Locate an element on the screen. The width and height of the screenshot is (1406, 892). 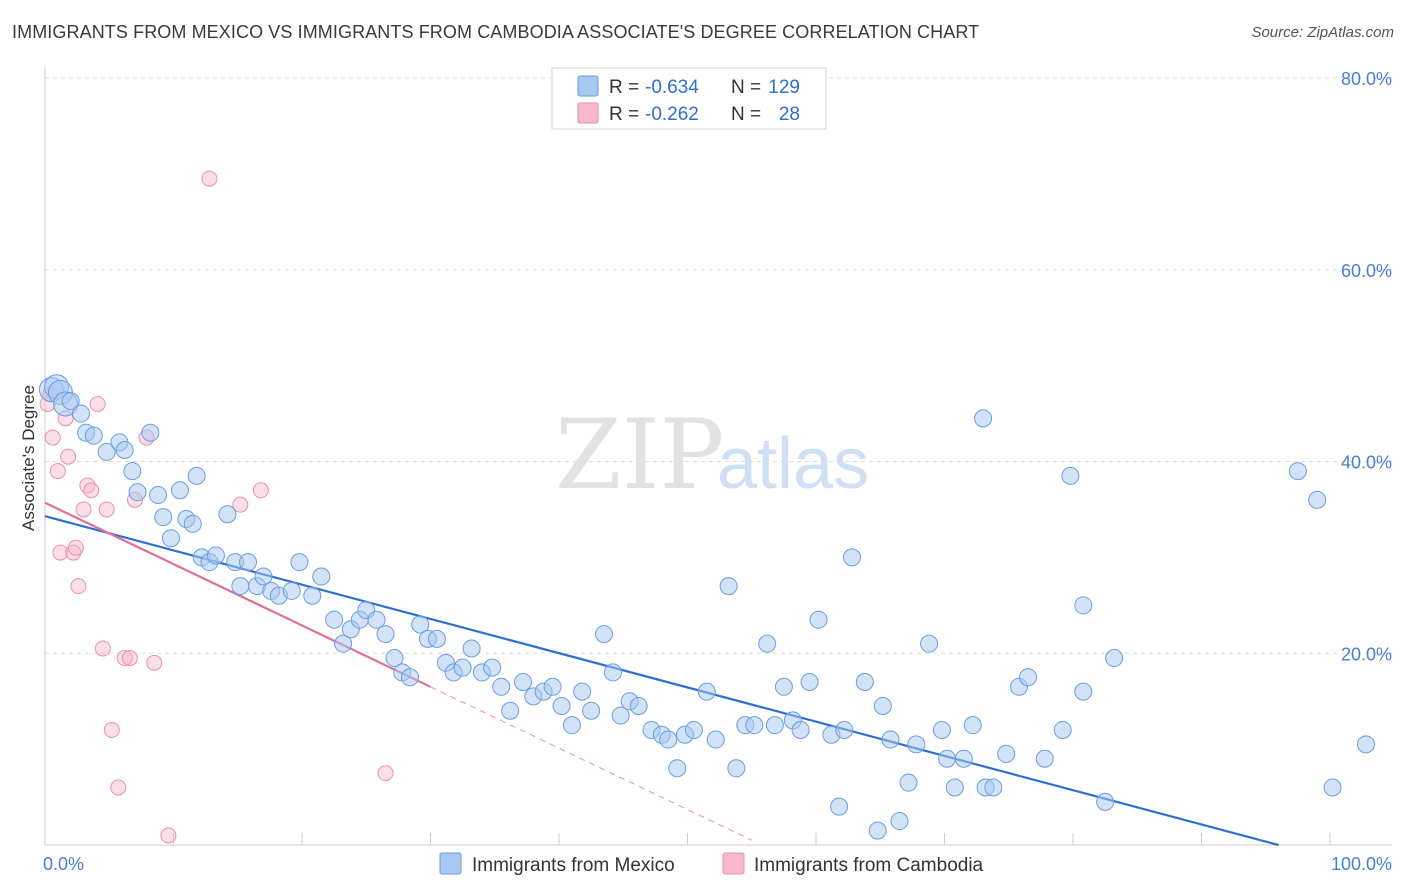
legend-swatch-mexico is located at coordinates (588, 86).